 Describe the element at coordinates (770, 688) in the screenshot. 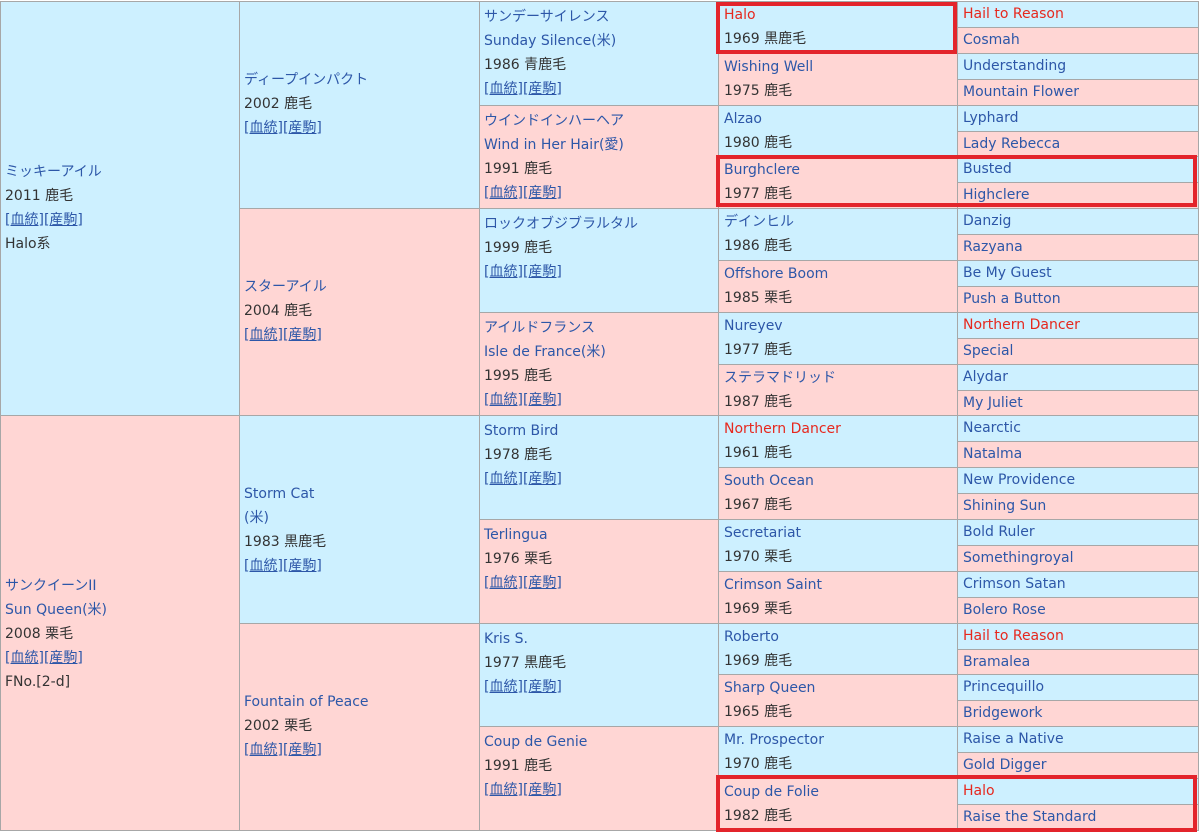

I see `horse-name: Sharp Queen` at that location.